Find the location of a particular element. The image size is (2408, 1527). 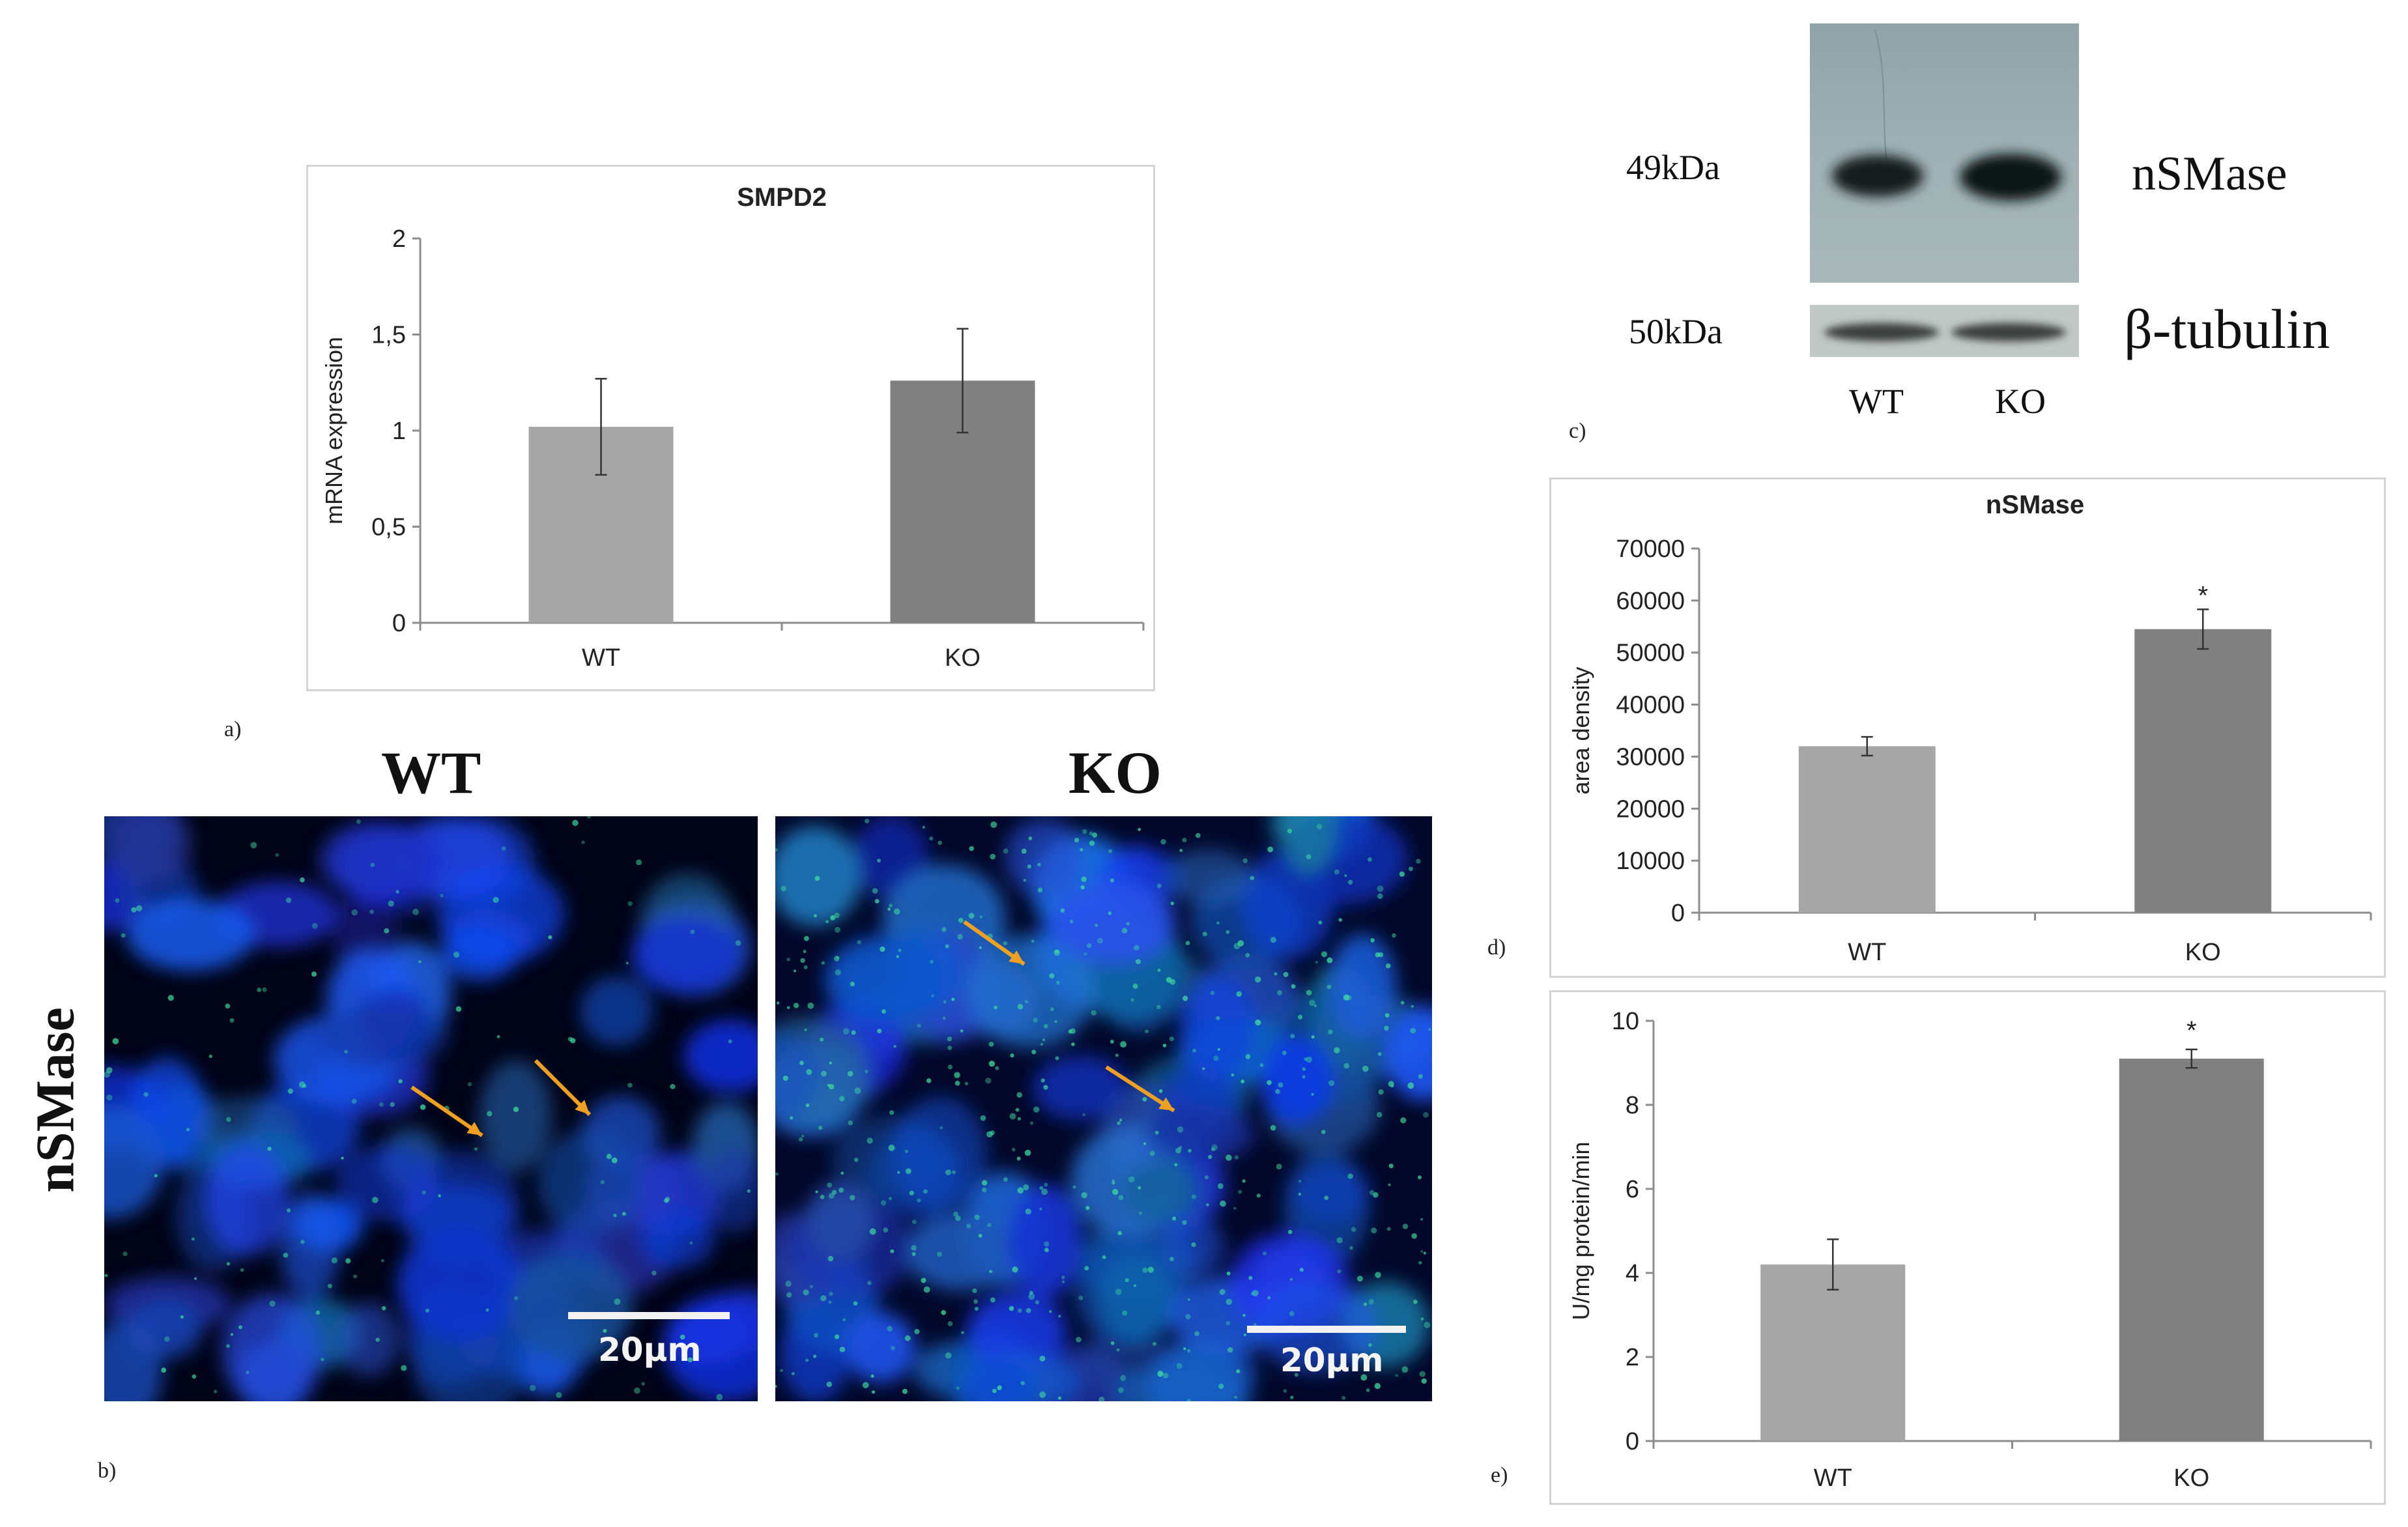

chart-e-ytick-label: 0 is located at coordinates (1633, 1441).